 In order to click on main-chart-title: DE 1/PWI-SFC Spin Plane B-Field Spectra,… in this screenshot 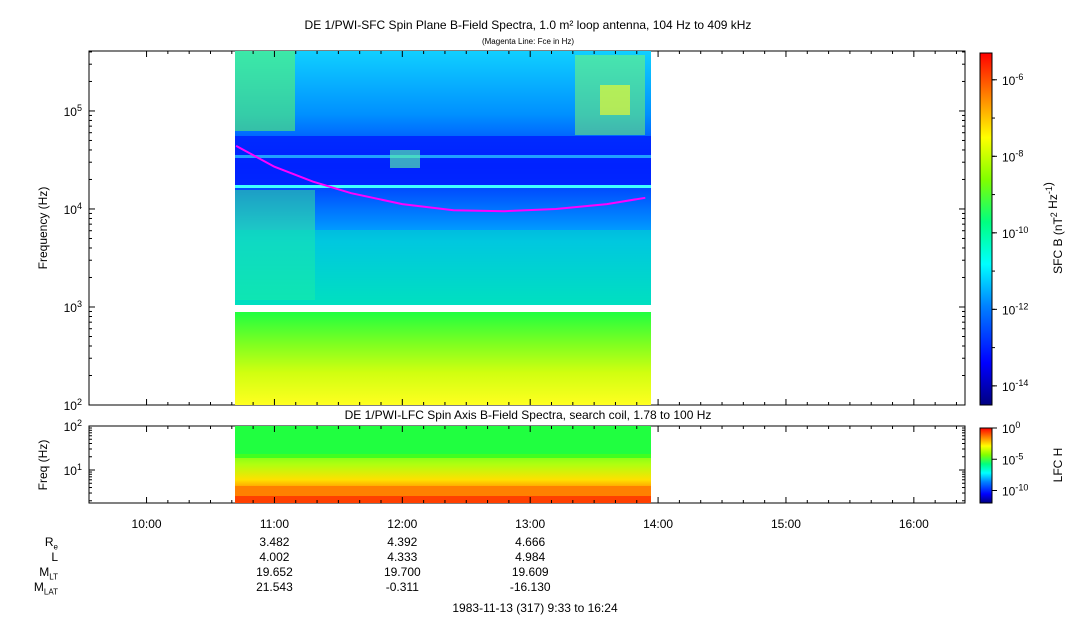, I will do `click(528, 25)`.